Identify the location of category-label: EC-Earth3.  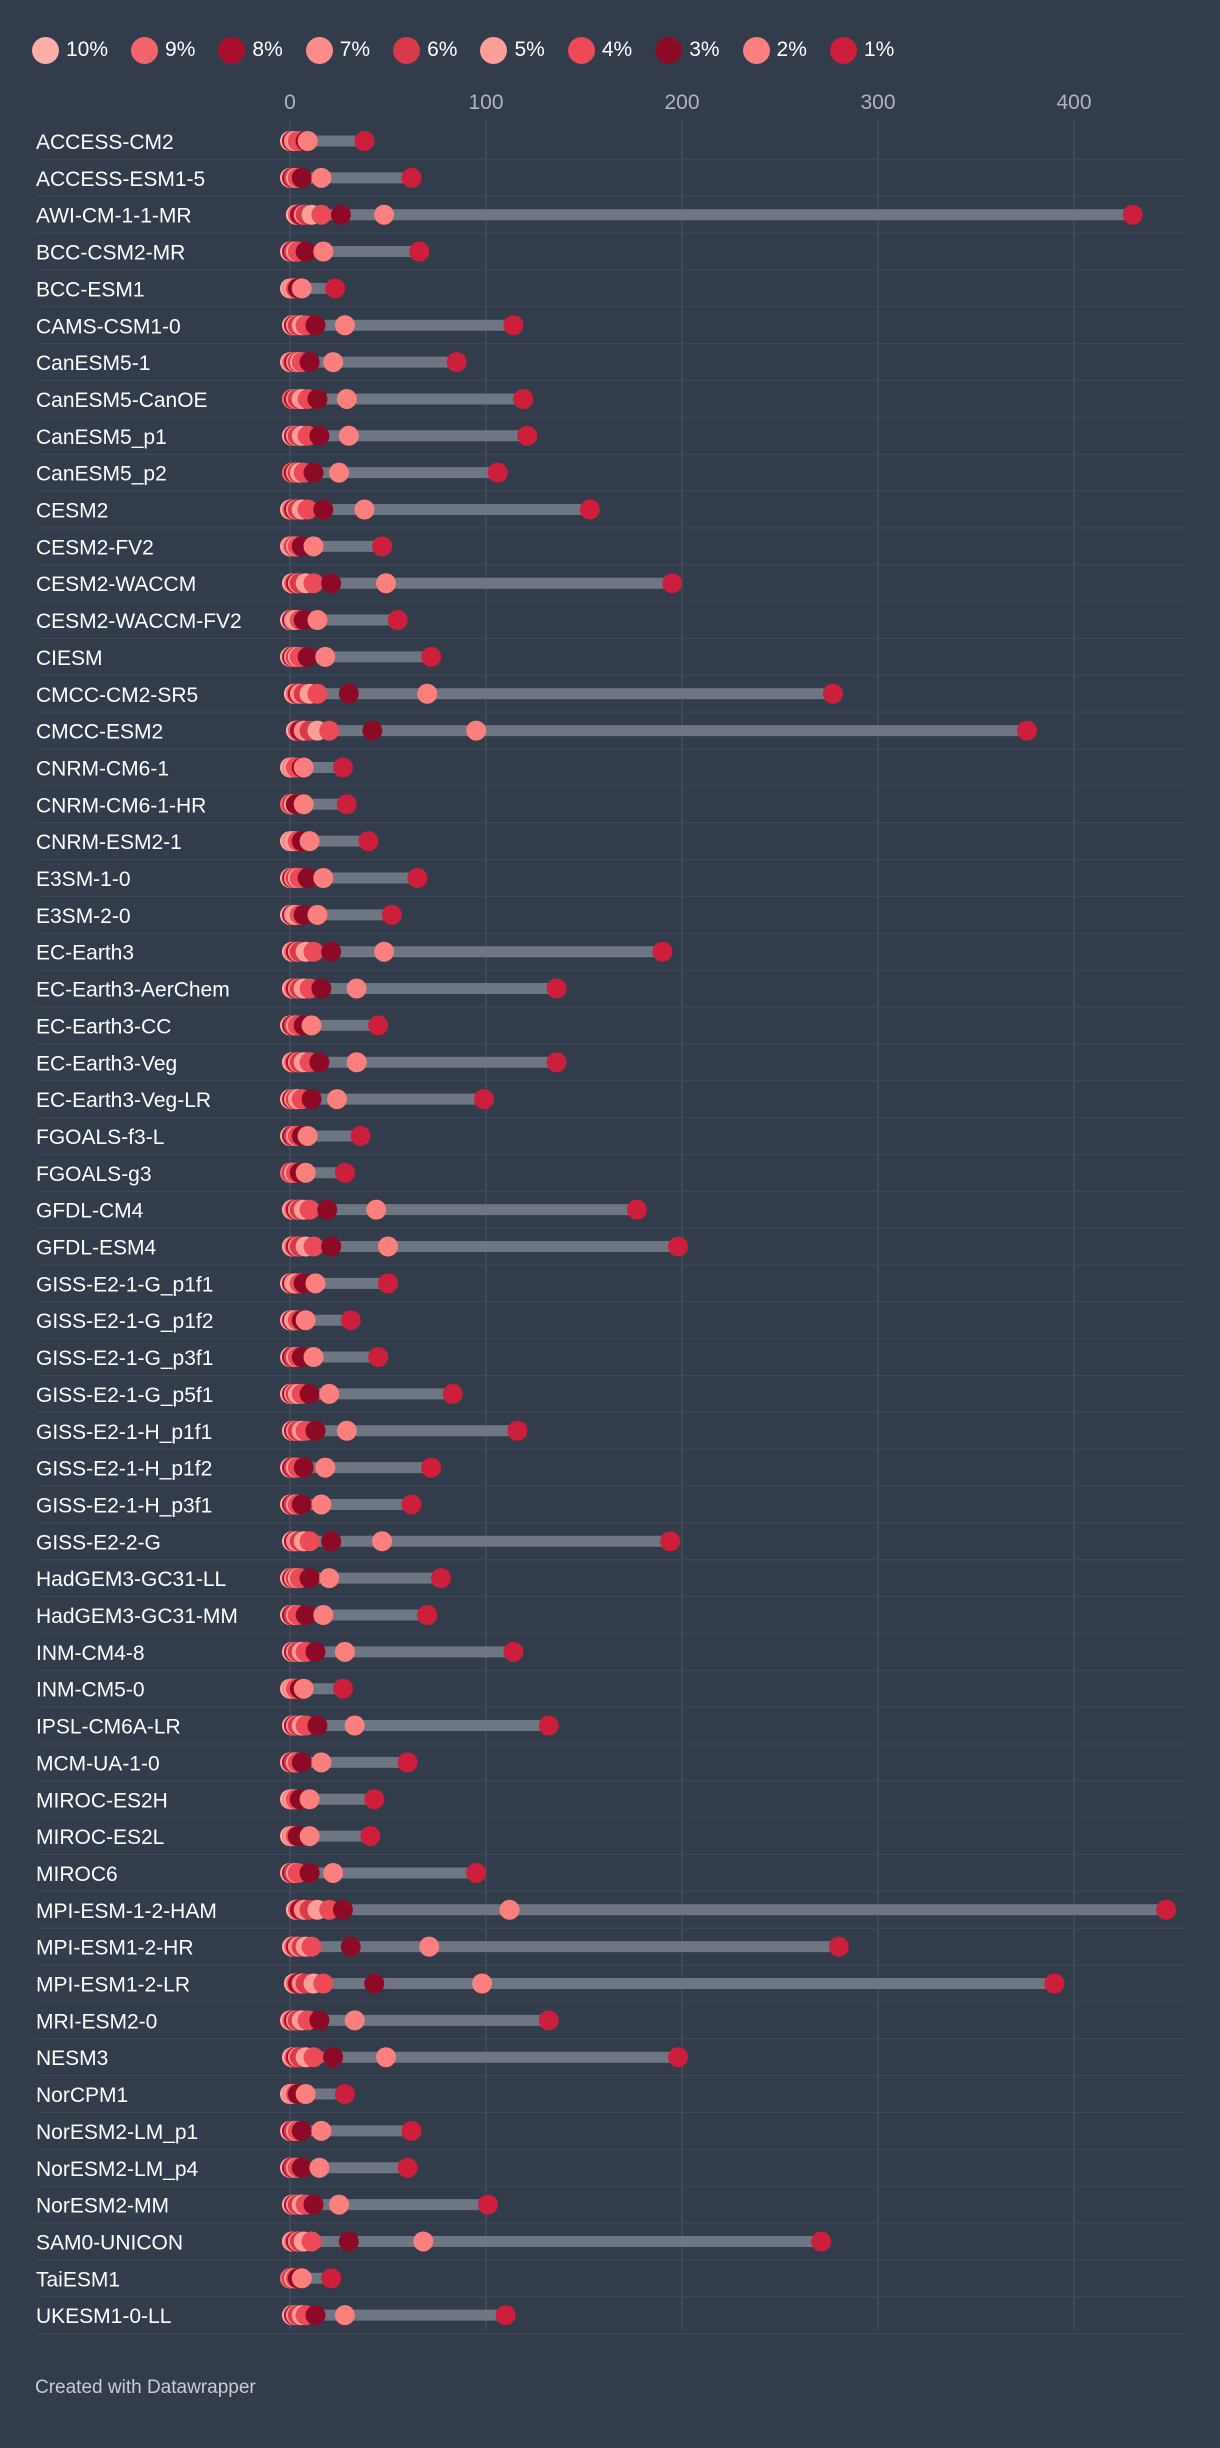
(85, 953).